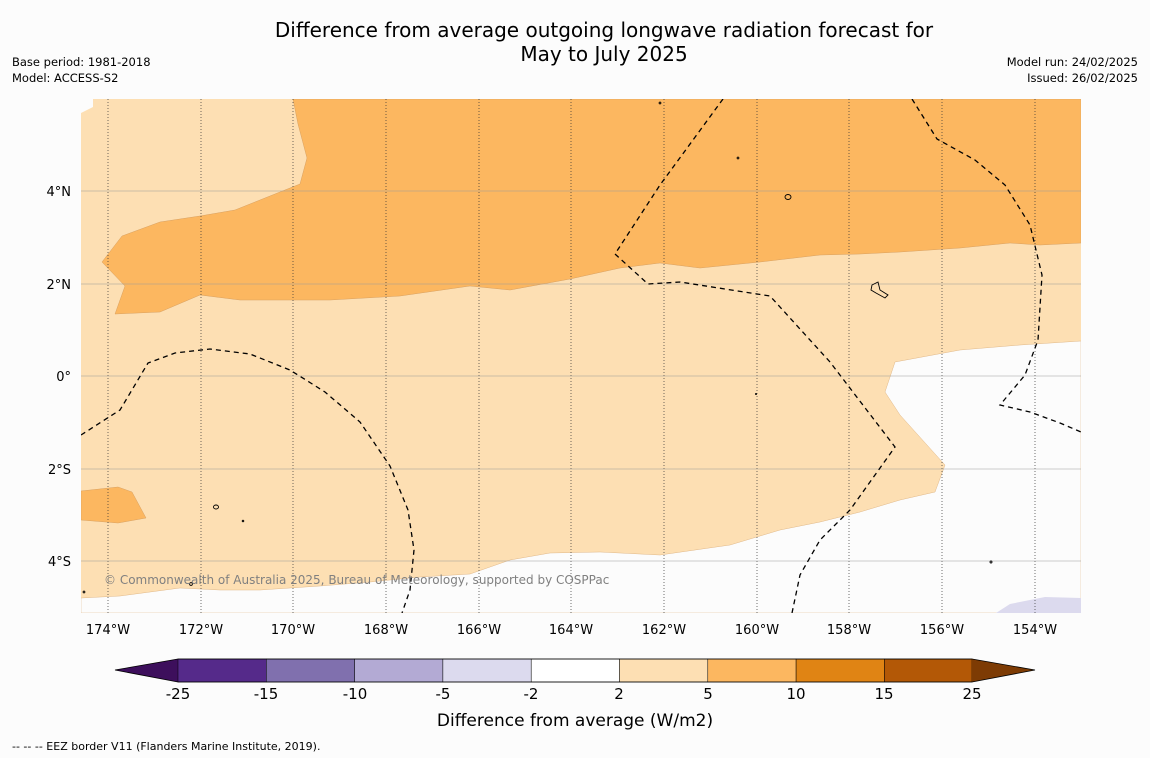 The width and height of the screenshot is (1150, 758). What do you see at coordinates (971, 694) in the screenshot?
I see `colorbar-tick: 25` at bounding box center [971, 694].